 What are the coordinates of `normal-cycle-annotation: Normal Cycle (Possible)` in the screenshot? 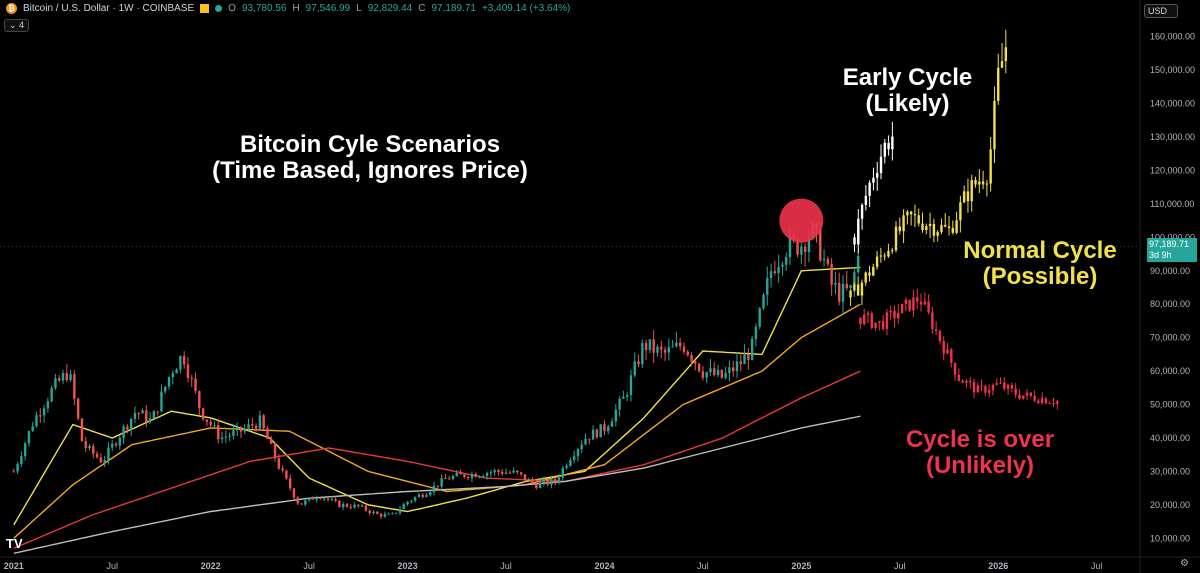 It's located at (1040, 264).